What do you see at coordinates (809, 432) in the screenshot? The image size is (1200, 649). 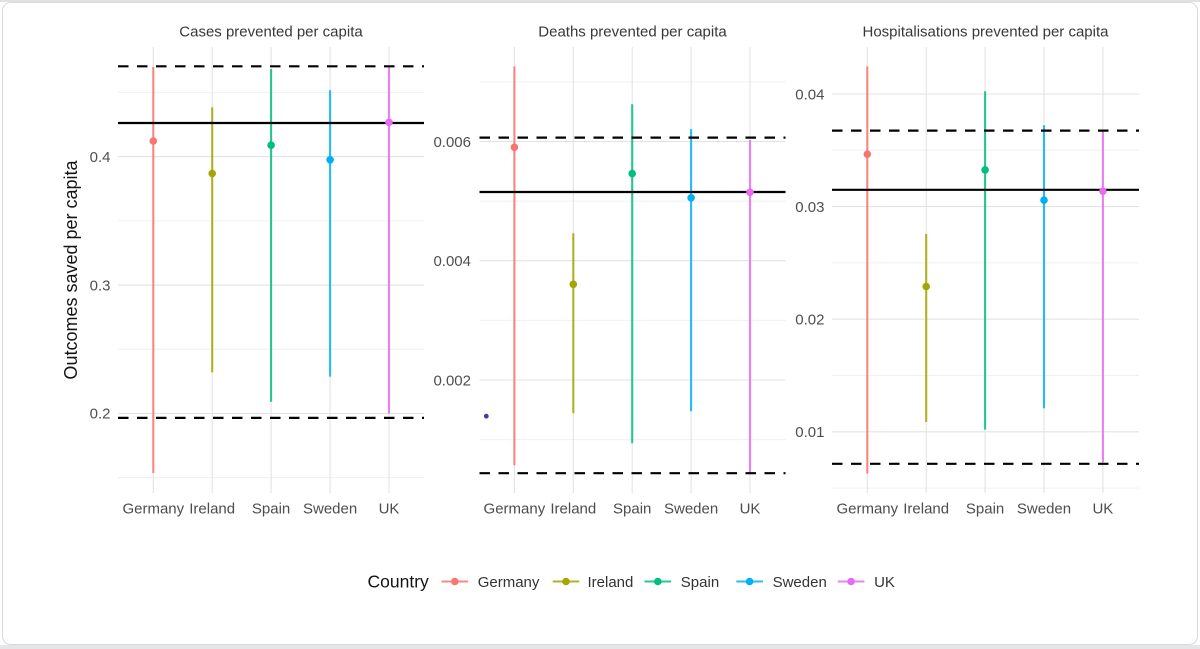 I see `svg-text: 0.01` at bounding box center [809, 432].